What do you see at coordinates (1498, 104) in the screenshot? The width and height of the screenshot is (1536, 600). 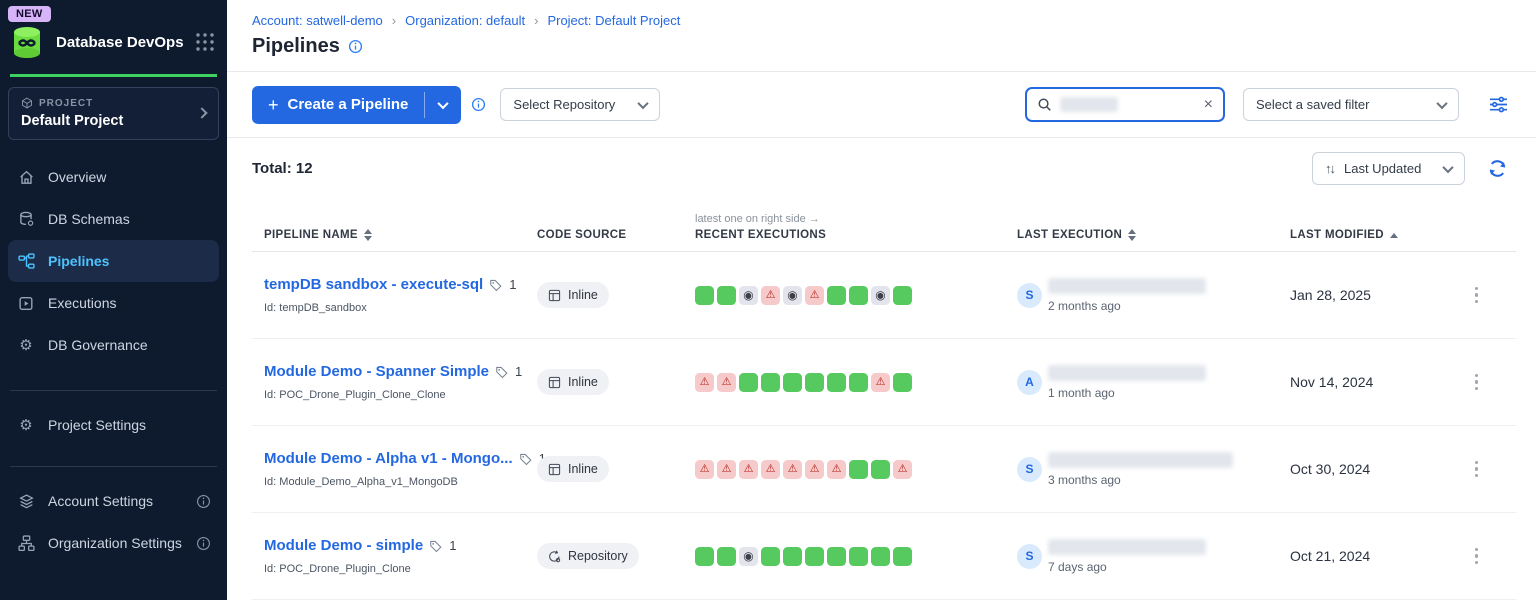 I see `filter-sliders-icon` at bounding box center [1498, 104].